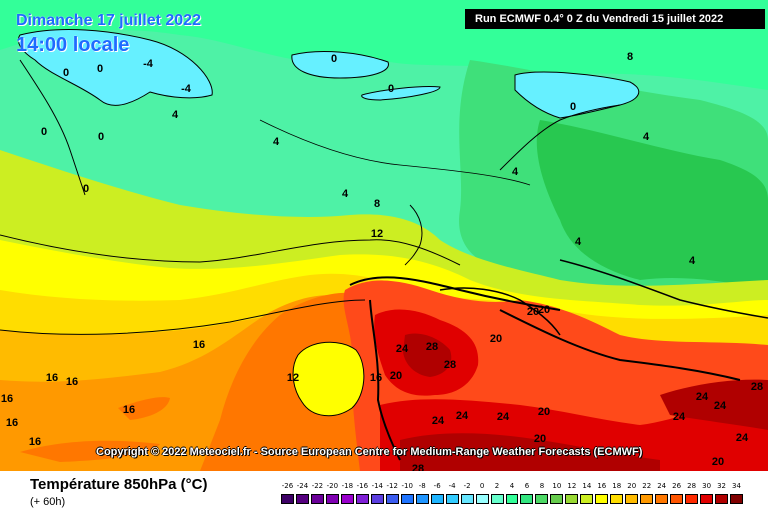 The image size is (768, 512). Describe the element at coordinates (542, 486) in the screenshot. I see `legend-tick-label: 8` at that location.